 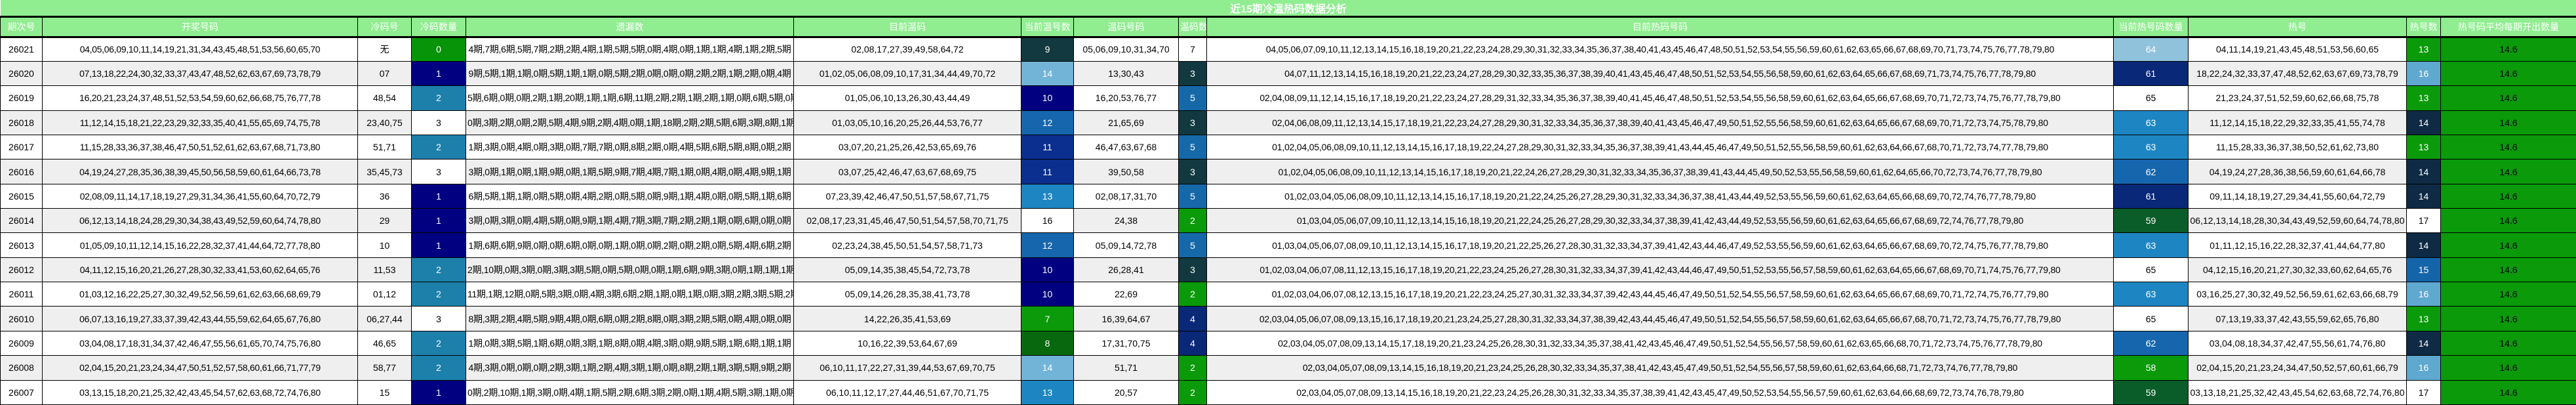 What do you see at coordinates (2423, 294) in the screenshot?
I see `hot-numbers-count-cell: 16` at bounding box center [2423, 294].